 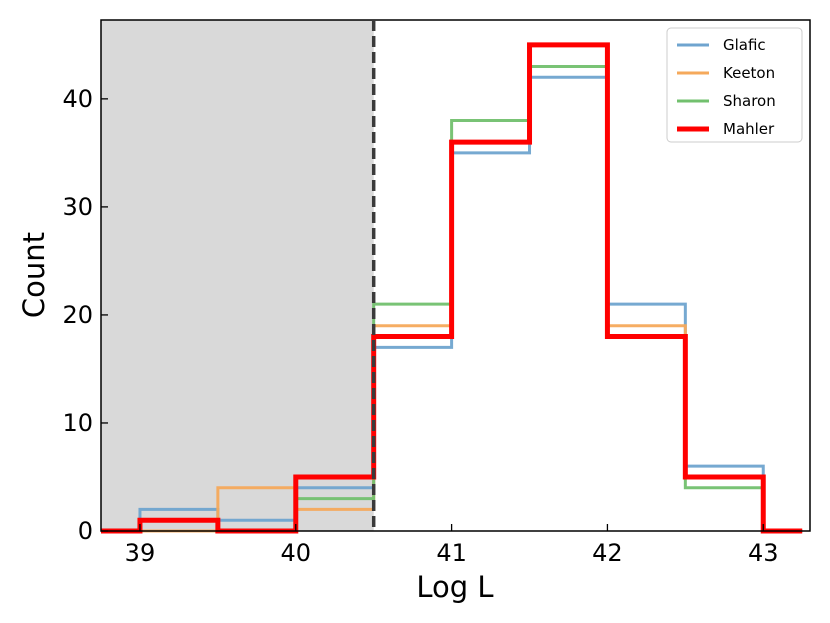 I want to click on legend-label-keeton: Keeton, so click(x=749, y=73).